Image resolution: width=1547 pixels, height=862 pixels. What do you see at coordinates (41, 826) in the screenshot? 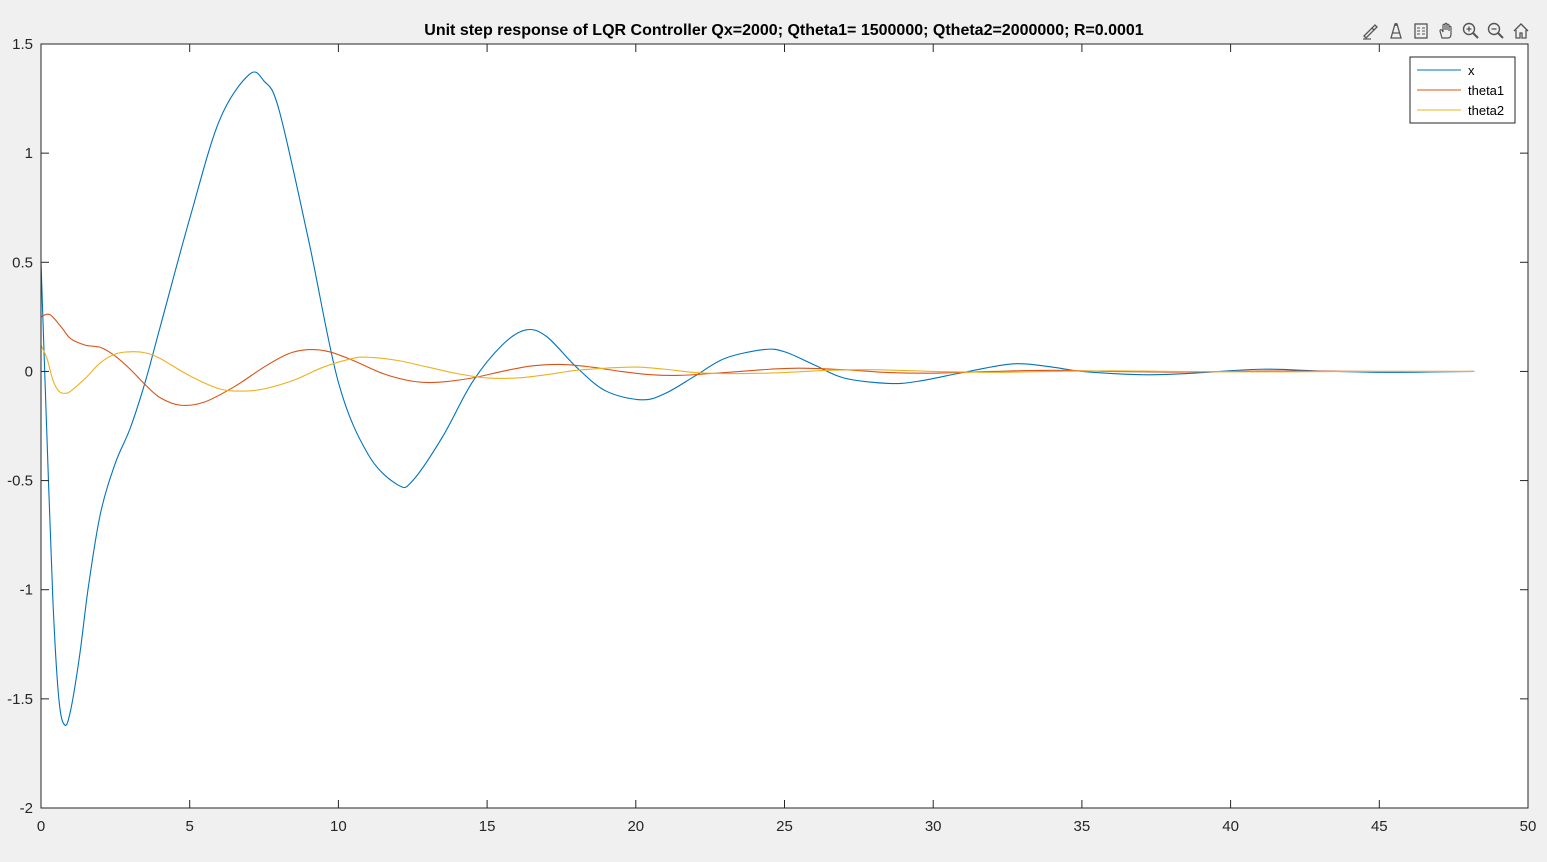
I see `x-tick-label: 0` at bounding box center [41, 826].